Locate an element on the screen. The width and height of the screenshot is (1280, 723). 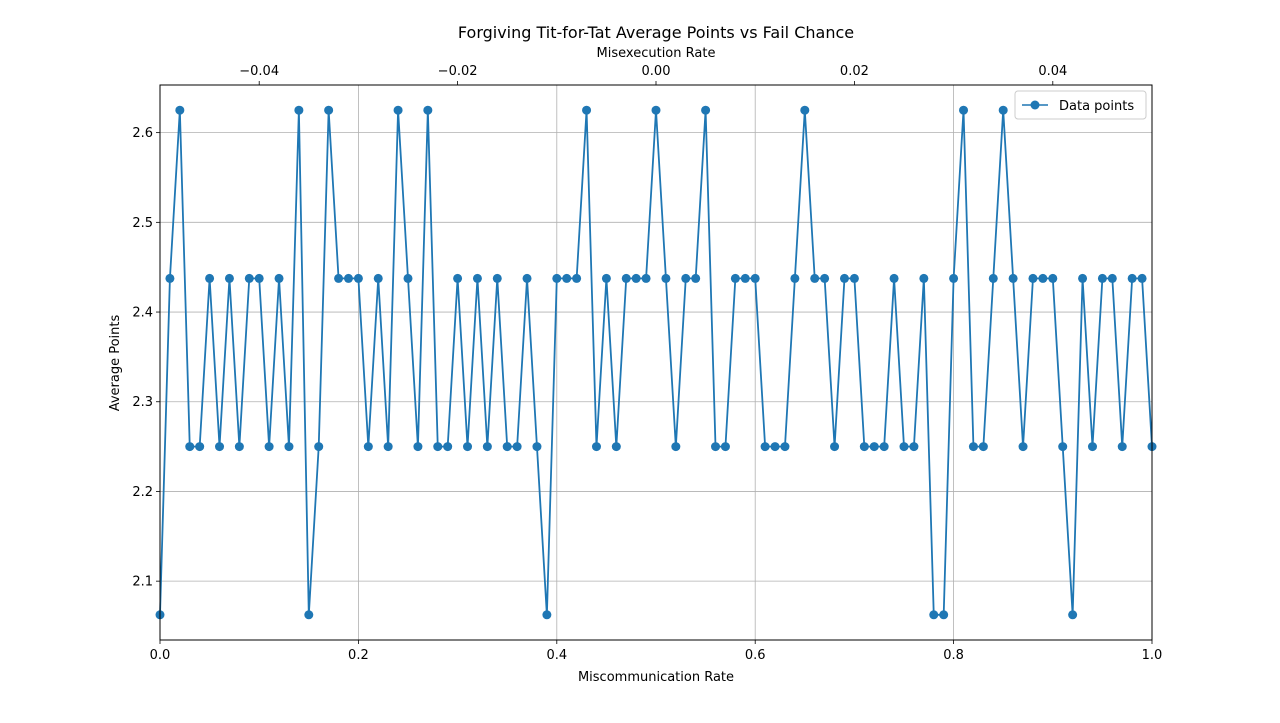
y-tick-label: 2.5 is located at coordinates (142, 223).